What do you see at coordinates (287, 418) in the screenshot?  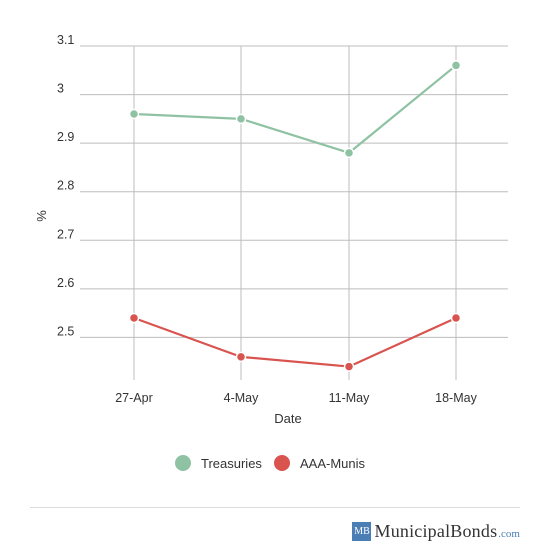 I see `x-axis-title: Date` at bounding box center [287, 418].